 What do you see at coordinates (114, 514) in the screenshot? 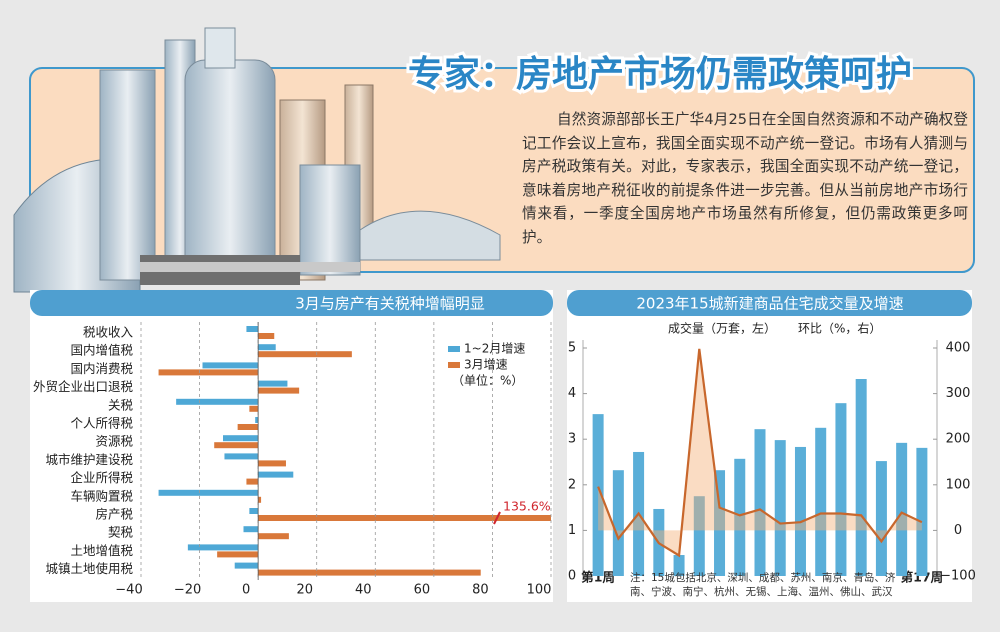
I see `y-tick-label: 房产税` at bounding box center [114, 514].